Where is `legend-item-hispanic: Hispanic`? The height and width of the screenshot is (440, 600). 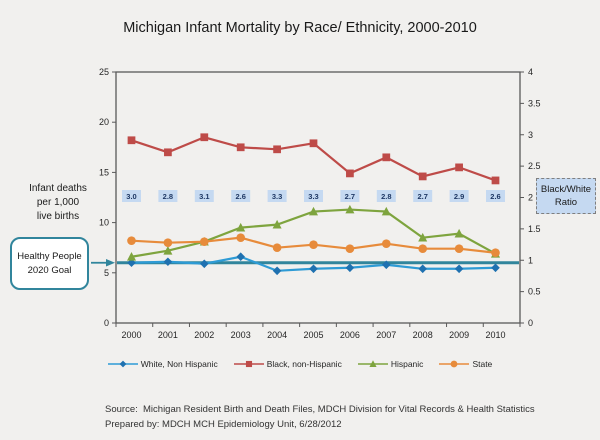
legend-item-hispanic: Hispanic is located at coordinates (390, 364).